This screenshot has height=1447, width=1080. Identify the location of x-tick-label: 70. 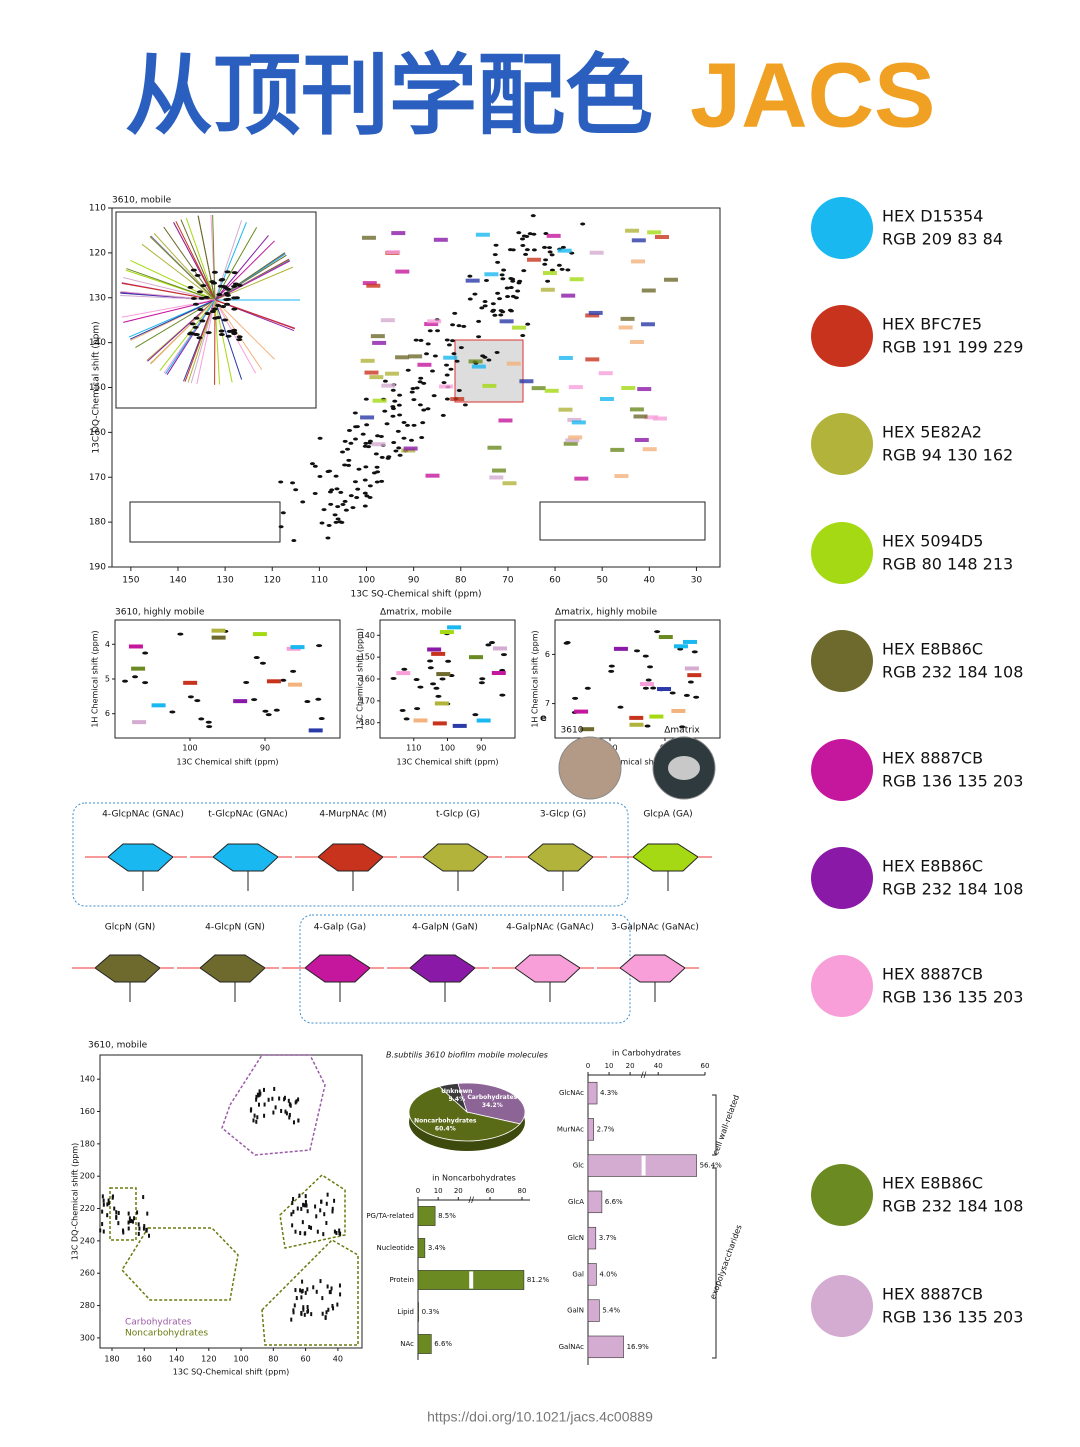
(508, 581).